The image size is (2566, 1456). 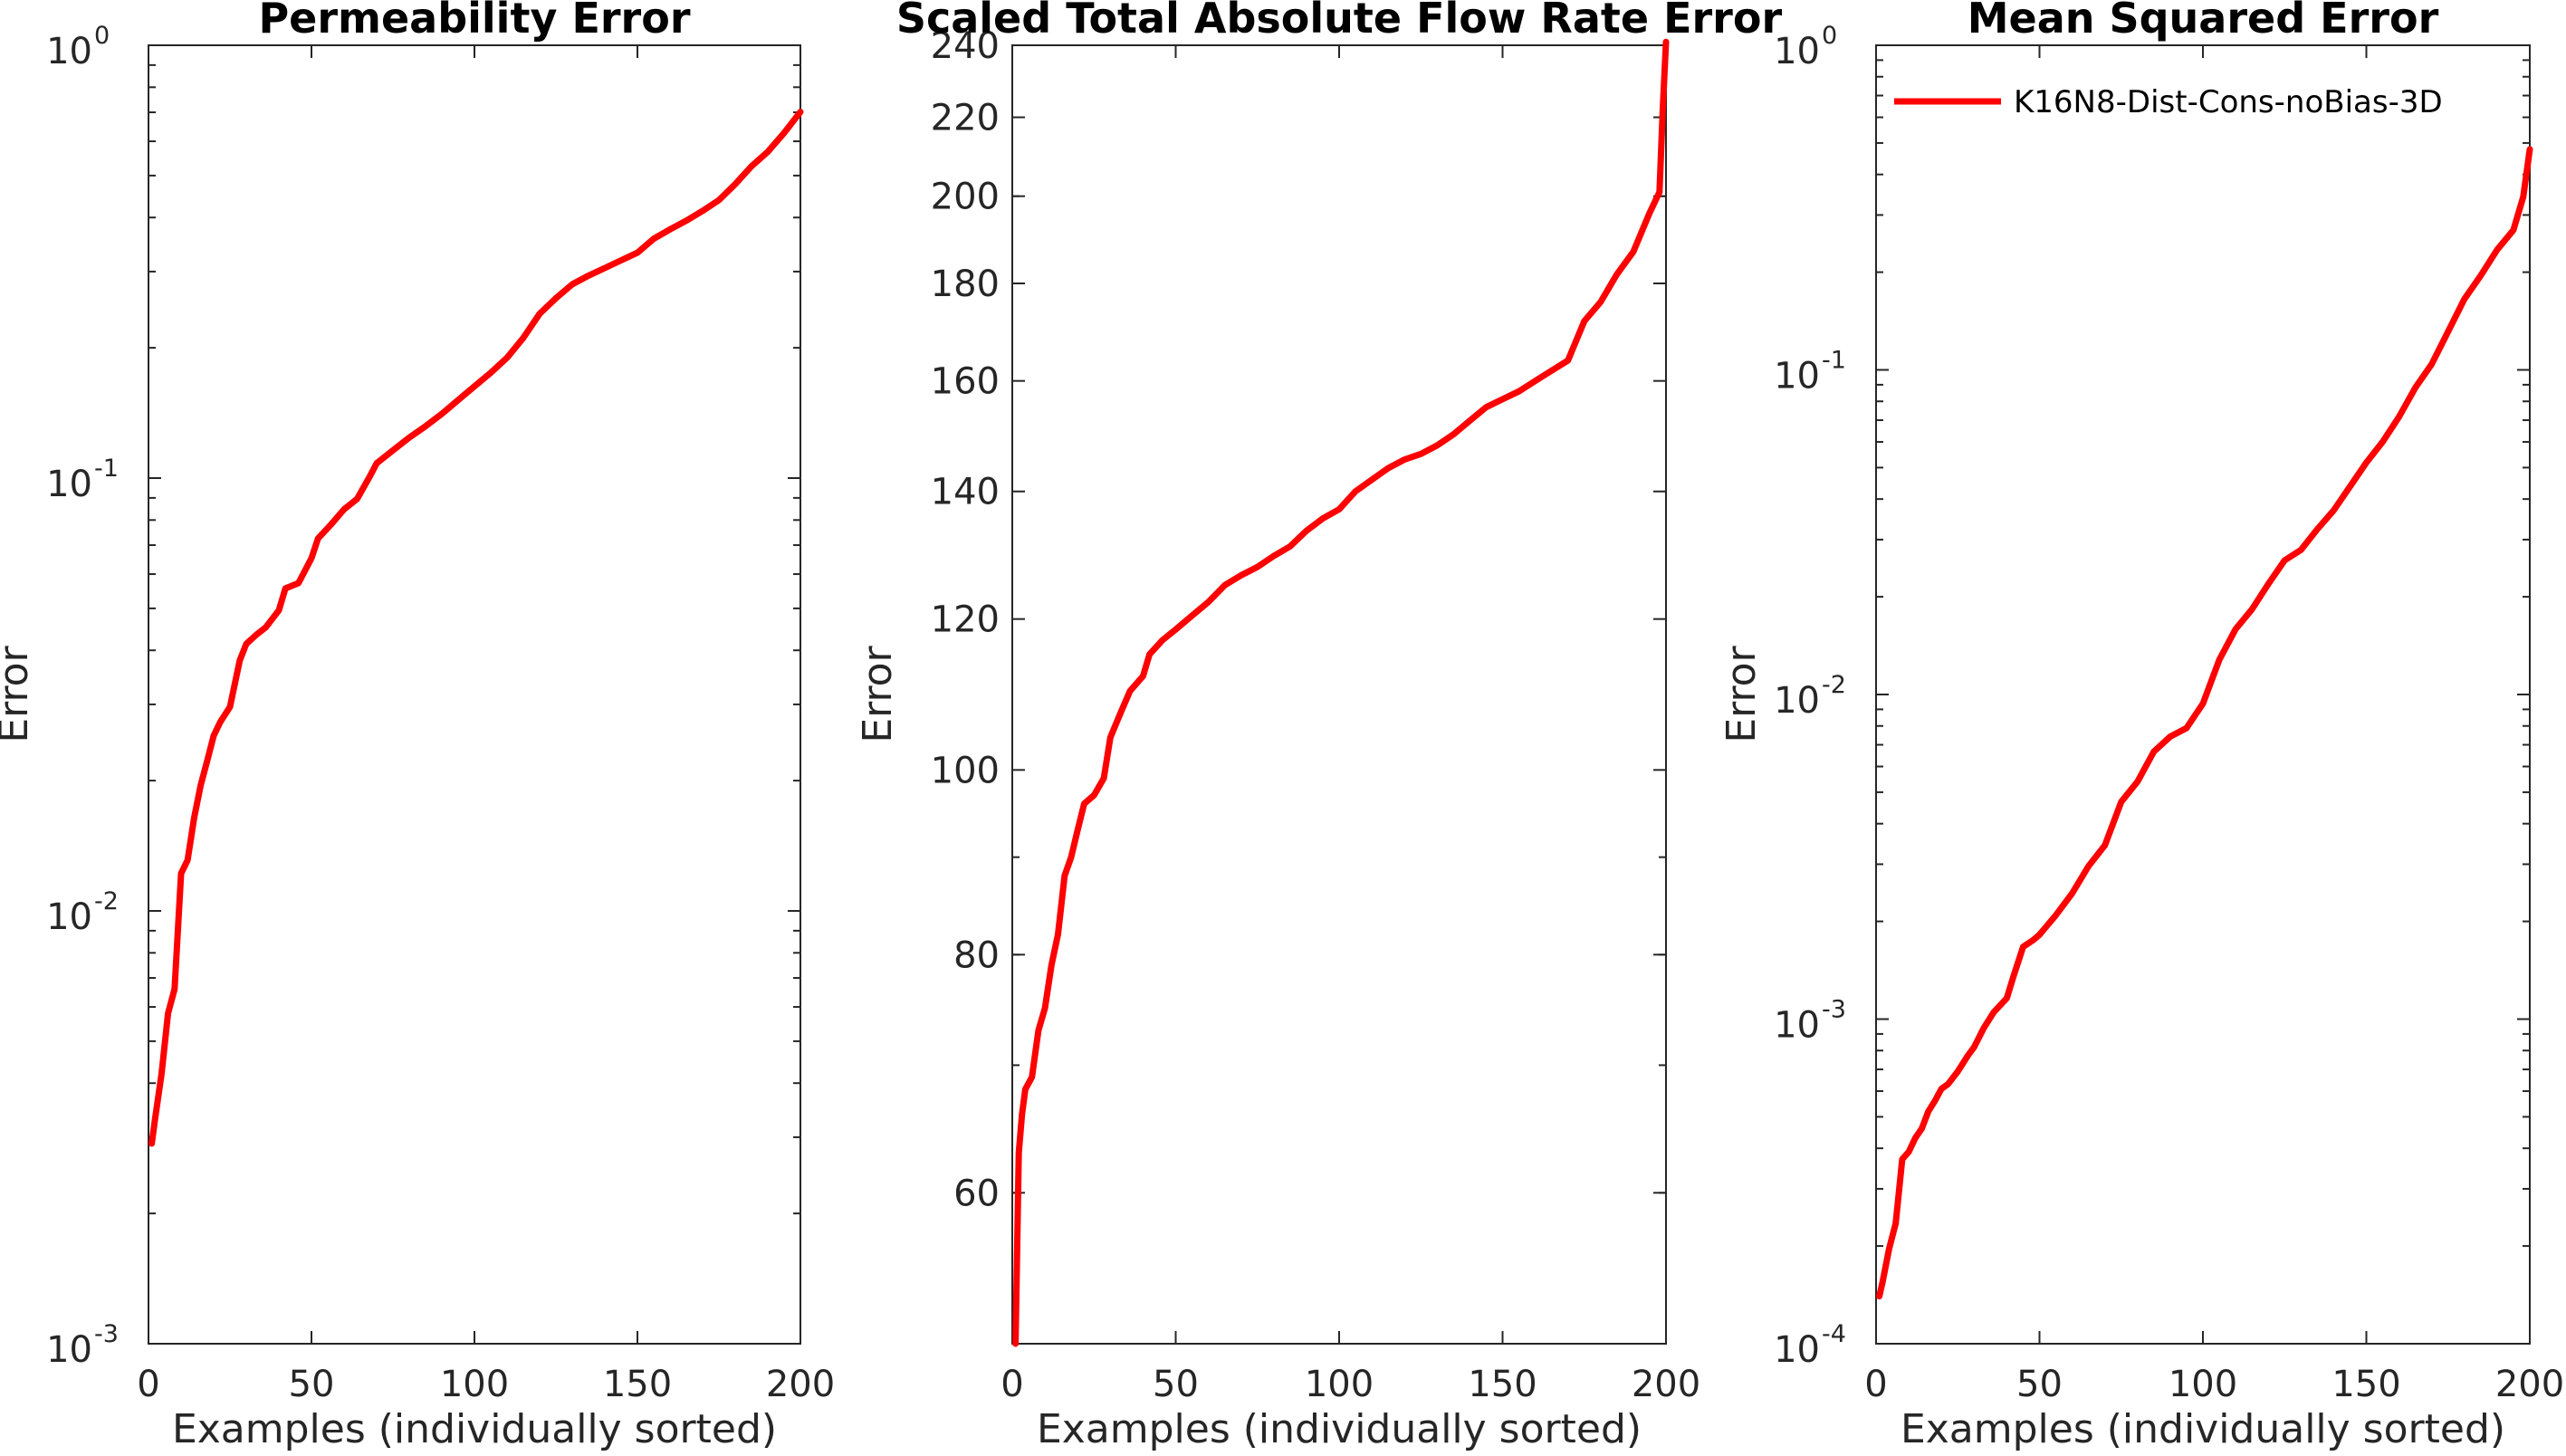 What do you see at coordinates (965, 197) in the screenshot?
I see `y-tick-label: 200` at bounding box center [965, 197].